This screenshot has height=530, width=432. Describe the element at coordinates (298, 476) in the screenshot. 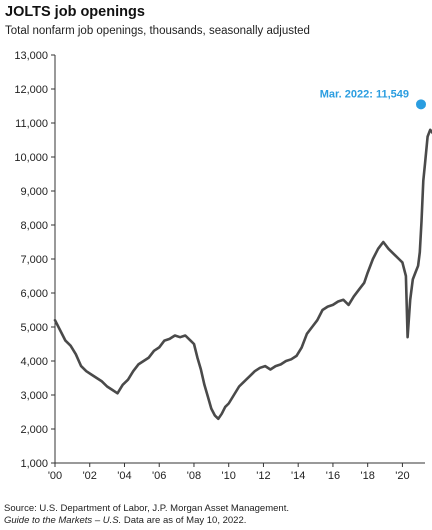

I see `x-tick-label: '14` at that location.